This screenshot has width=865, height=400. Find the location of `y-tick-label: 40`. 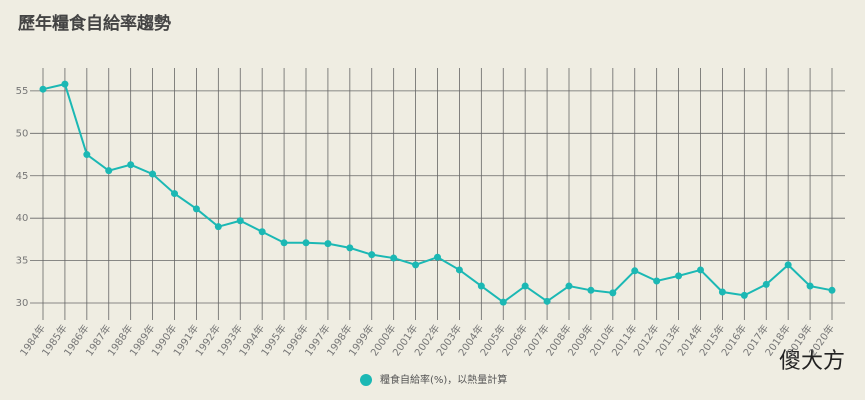

y-tick-label: 40 is located at coordinates (22, 218).